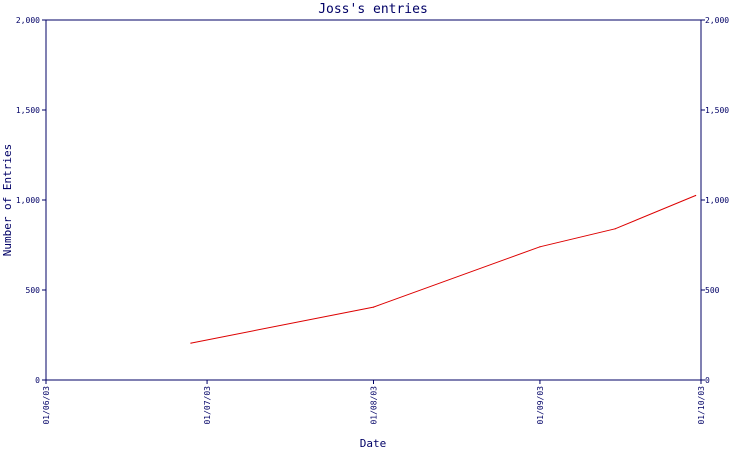 This screenshot has height=450, width=750. I want to click on y-axis-left: 0 500 1,000 1,500 2,000, so click(31, 200).